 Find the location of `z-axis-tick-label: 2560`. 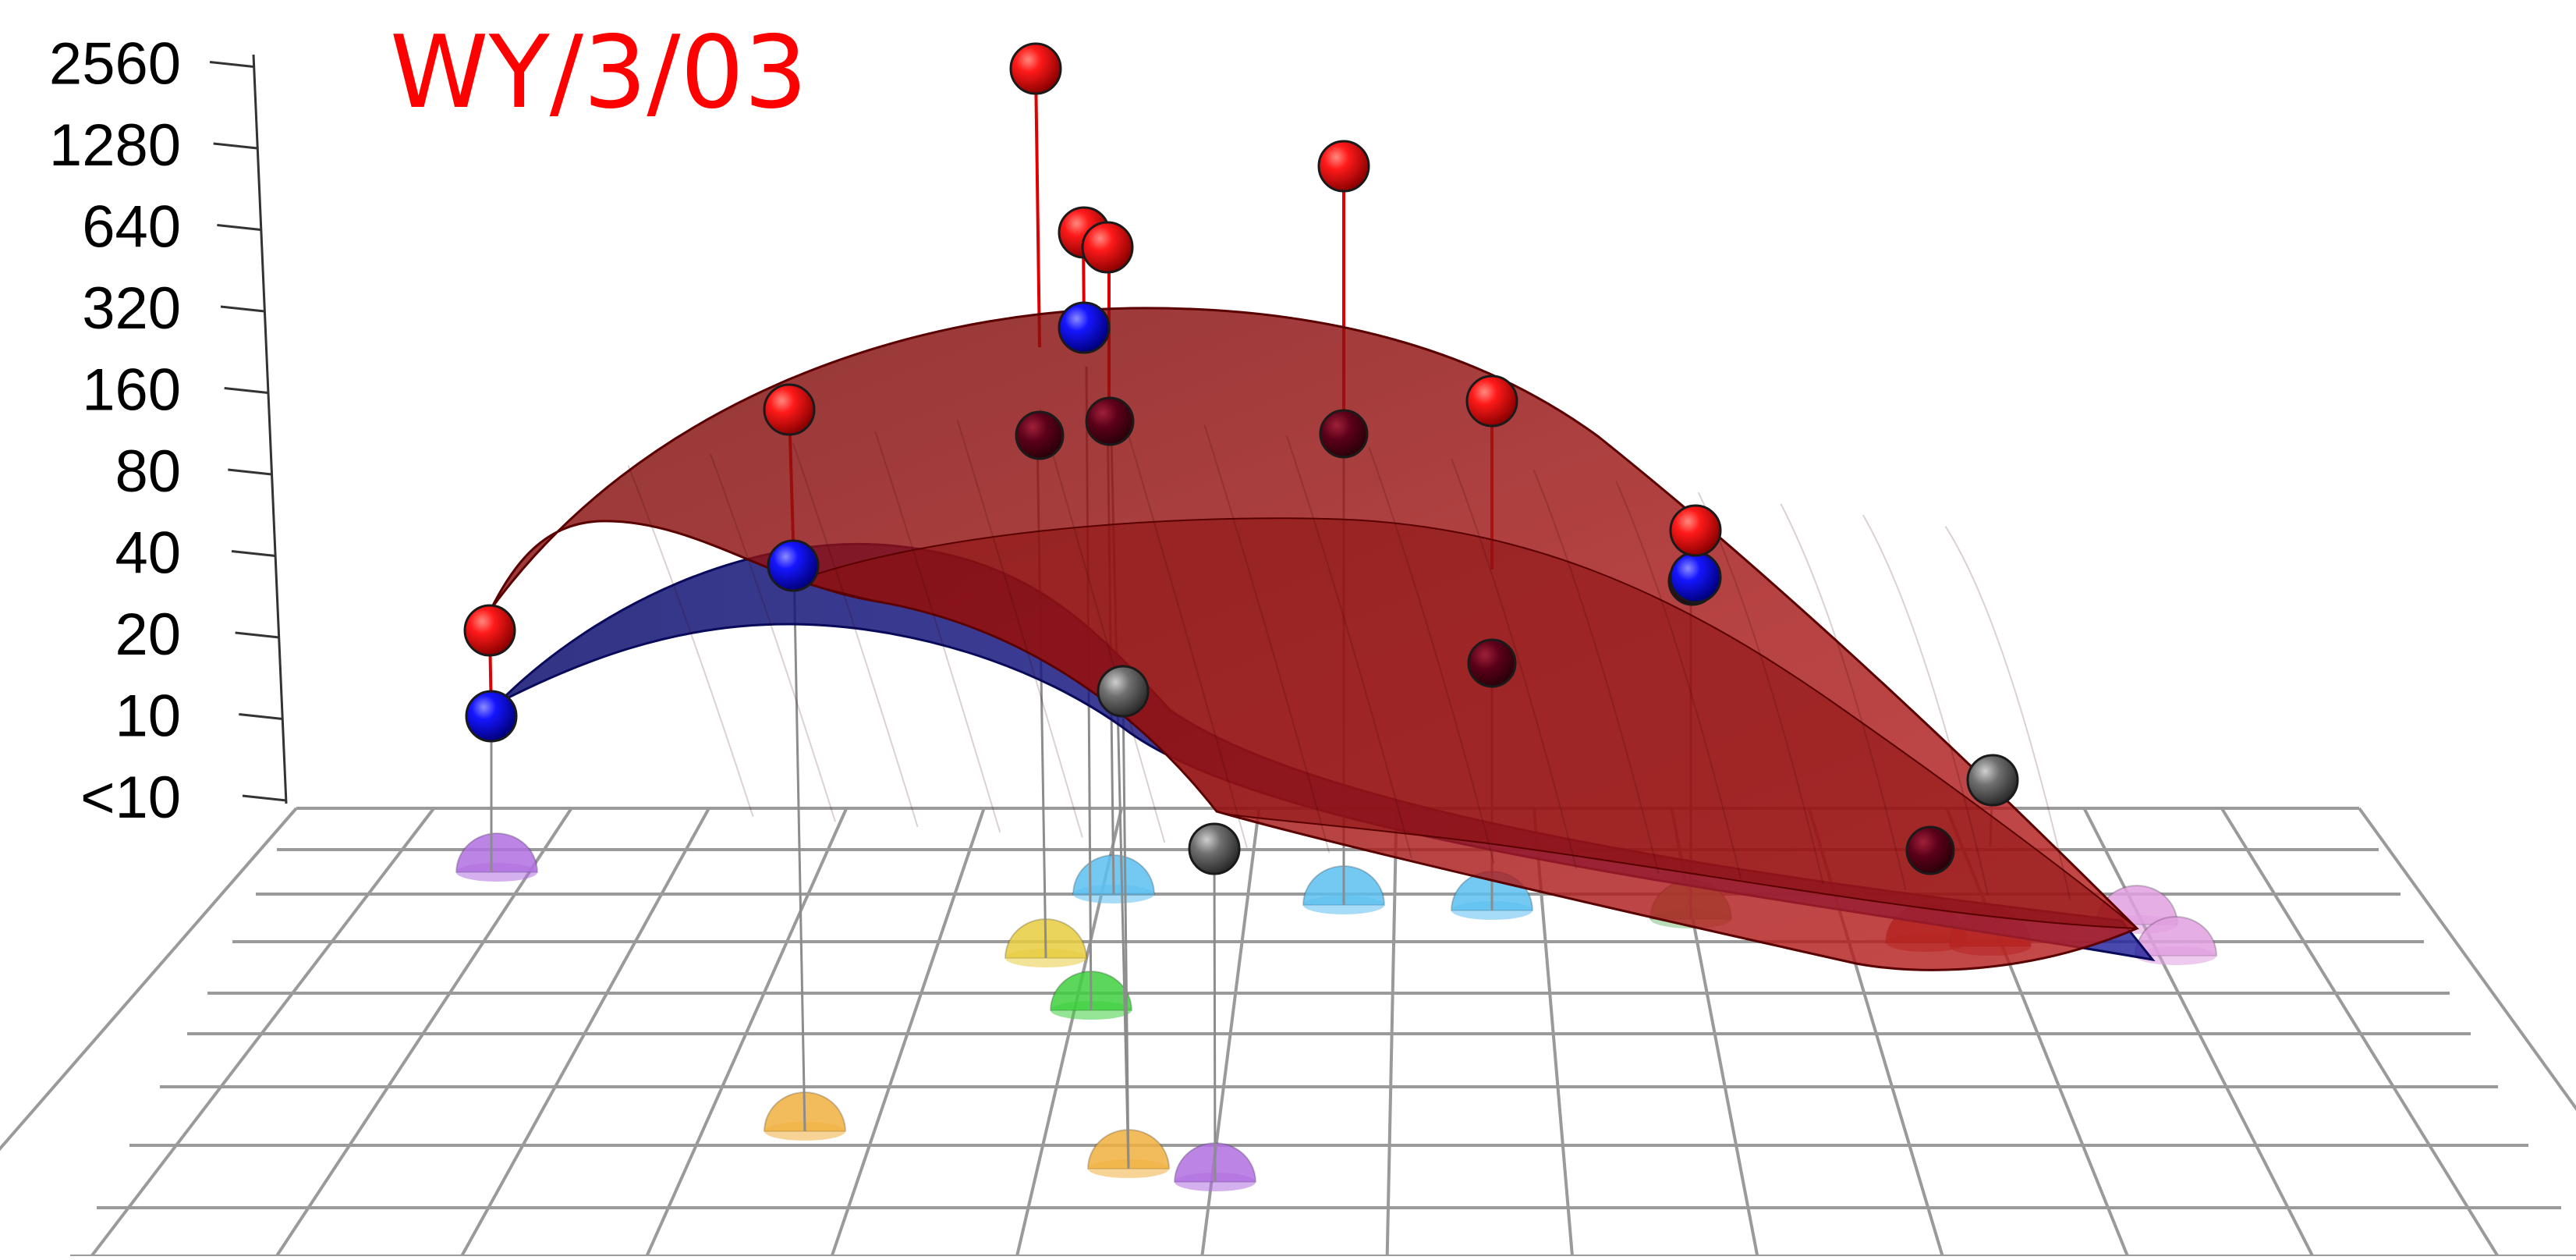

z-axis-tick-label: 2560 is located at coordinates (115, 64).